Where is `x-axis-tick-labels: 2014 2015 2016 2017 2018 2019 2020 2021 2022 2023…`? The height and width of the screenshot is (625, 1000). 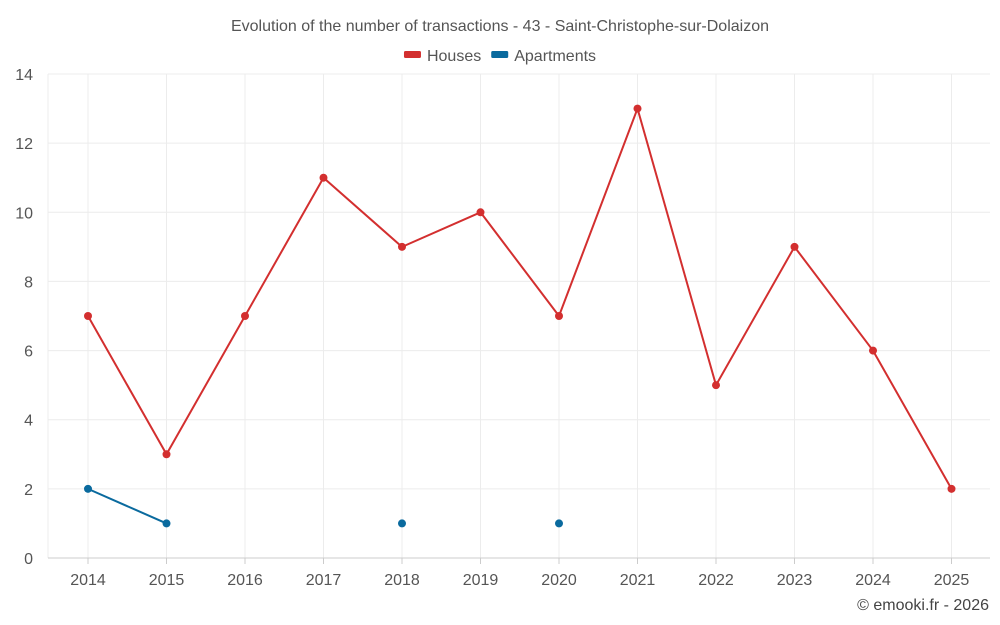
x-axis-tick-labels: 2014 2015 2016 2017 2018 2019 2020 2021 2022 2023… is located at coordinates (519, 580).